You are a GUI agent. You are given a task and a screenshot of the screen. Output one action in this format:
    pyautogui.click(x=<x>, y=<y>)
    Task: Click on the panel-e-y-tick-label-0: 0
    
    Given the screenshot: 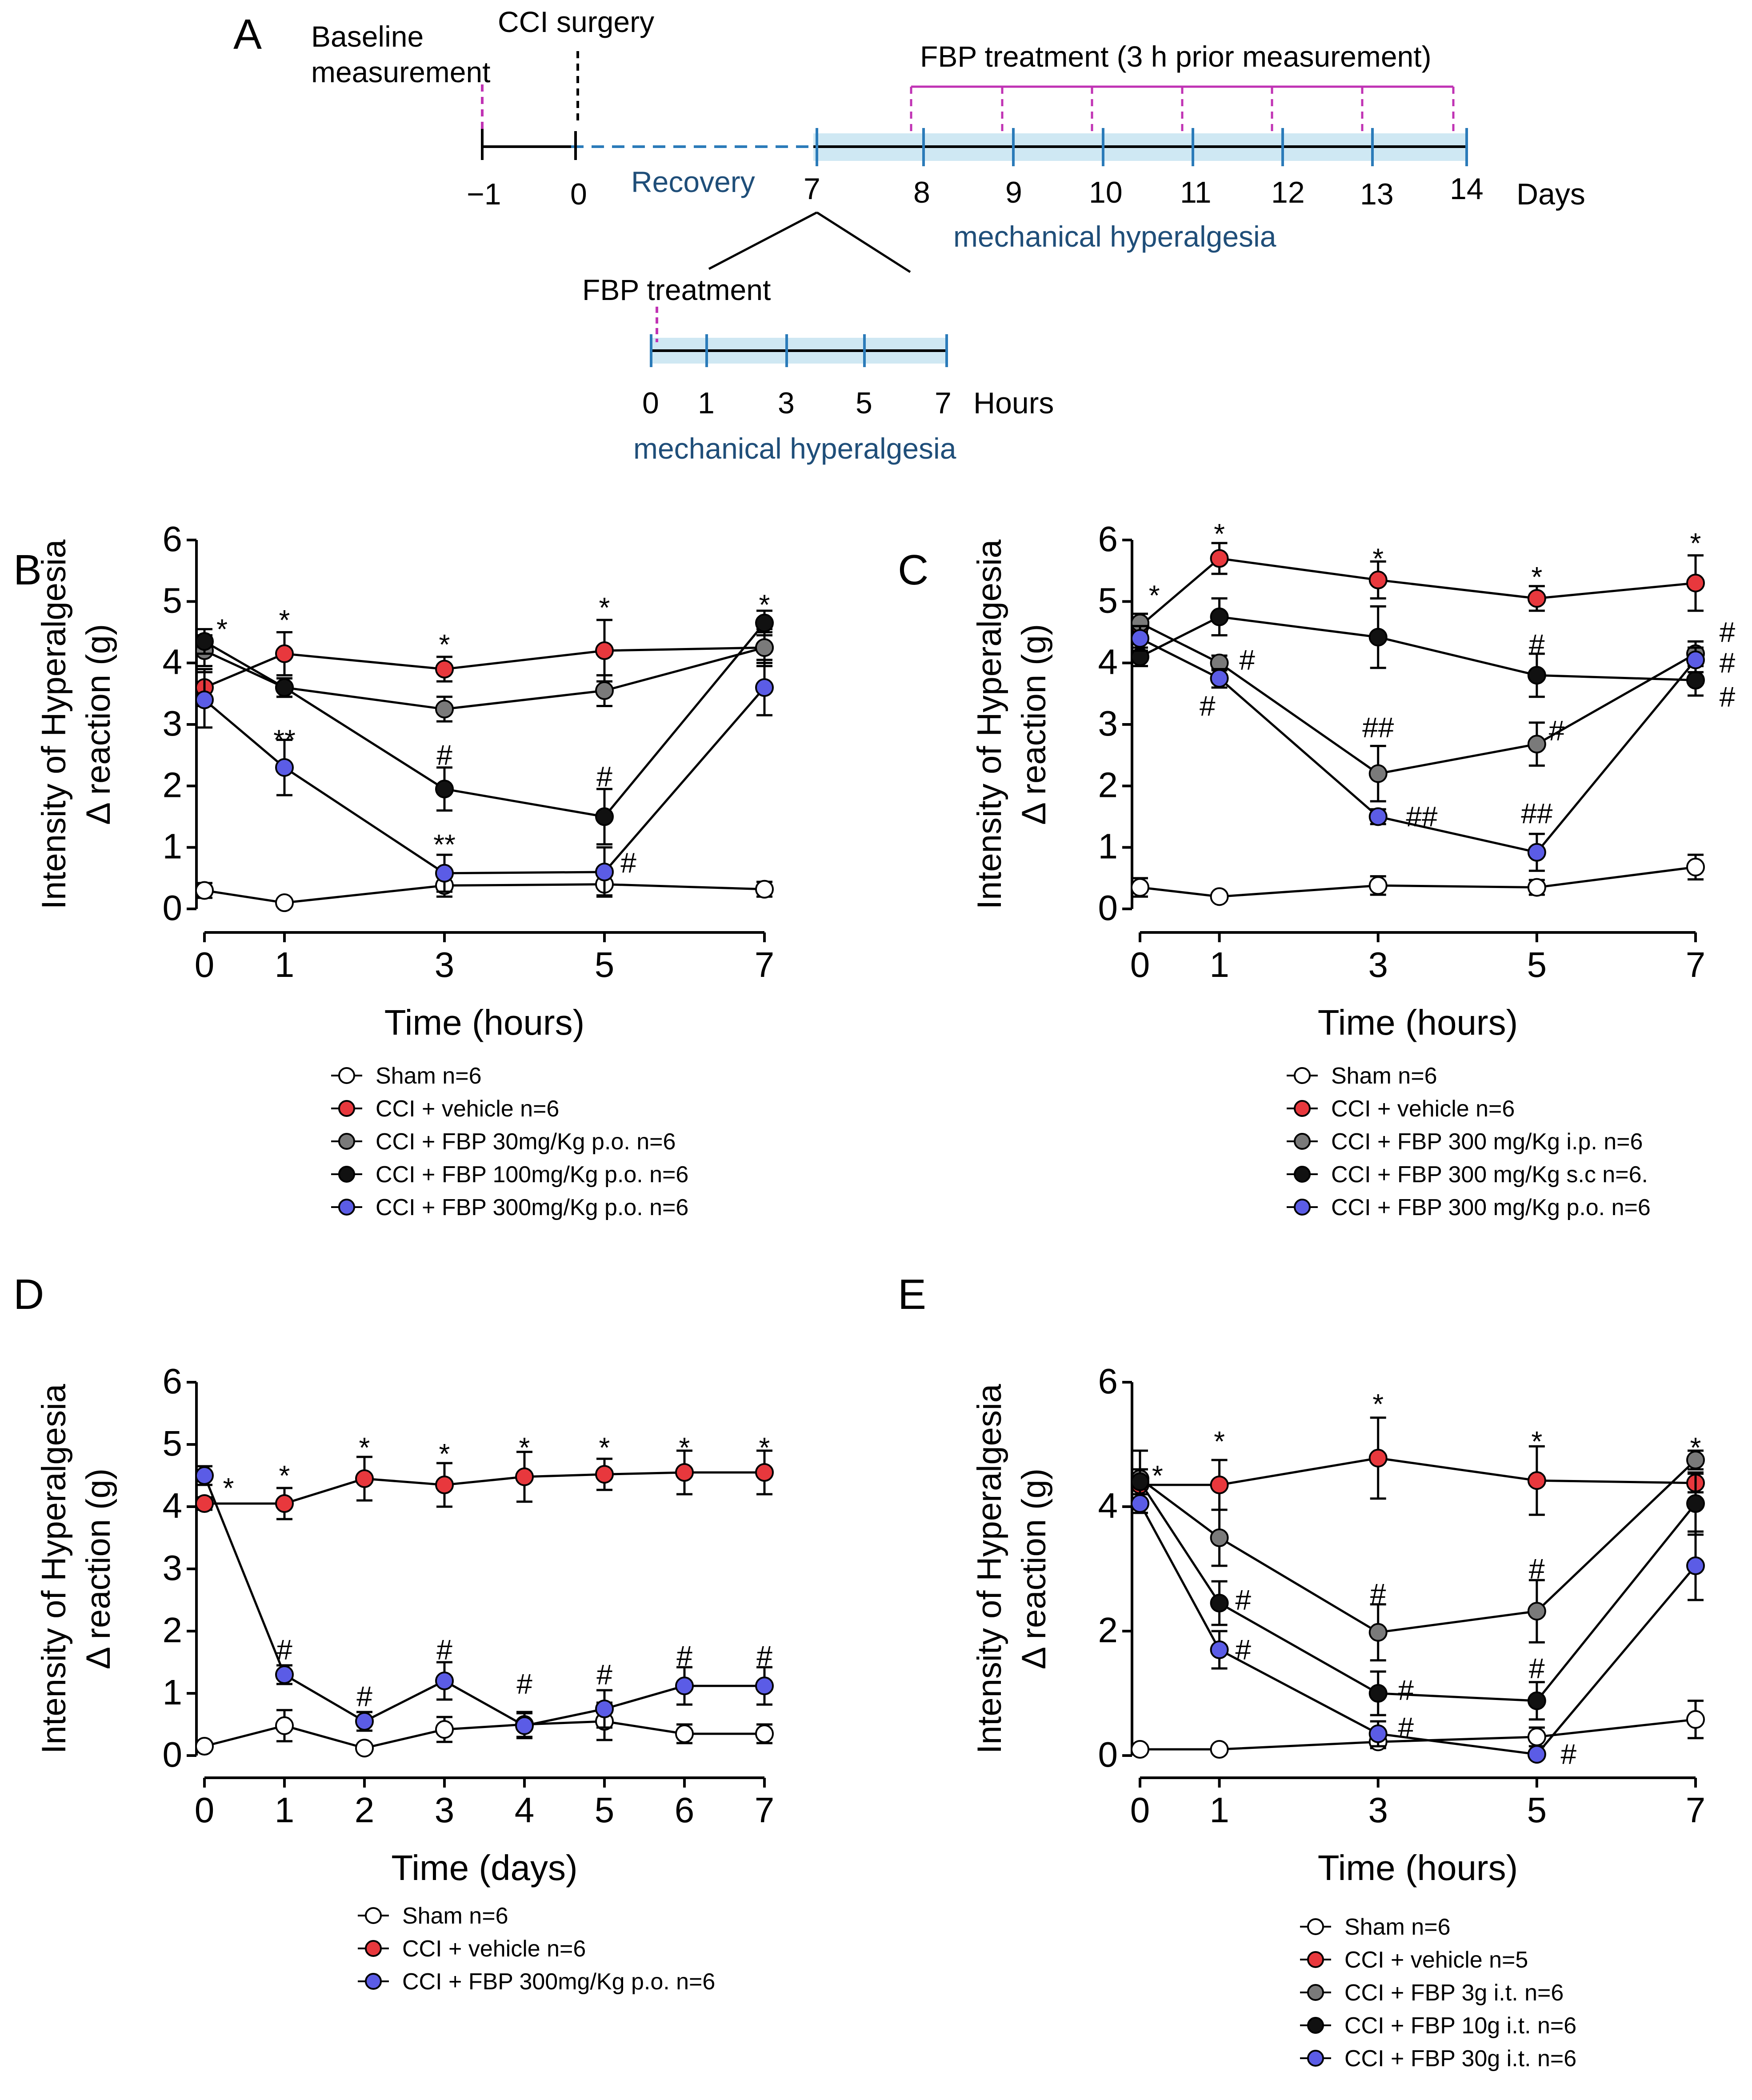 What is the action you would take?
    pyautogui.click(x=1108, y=1754)
    